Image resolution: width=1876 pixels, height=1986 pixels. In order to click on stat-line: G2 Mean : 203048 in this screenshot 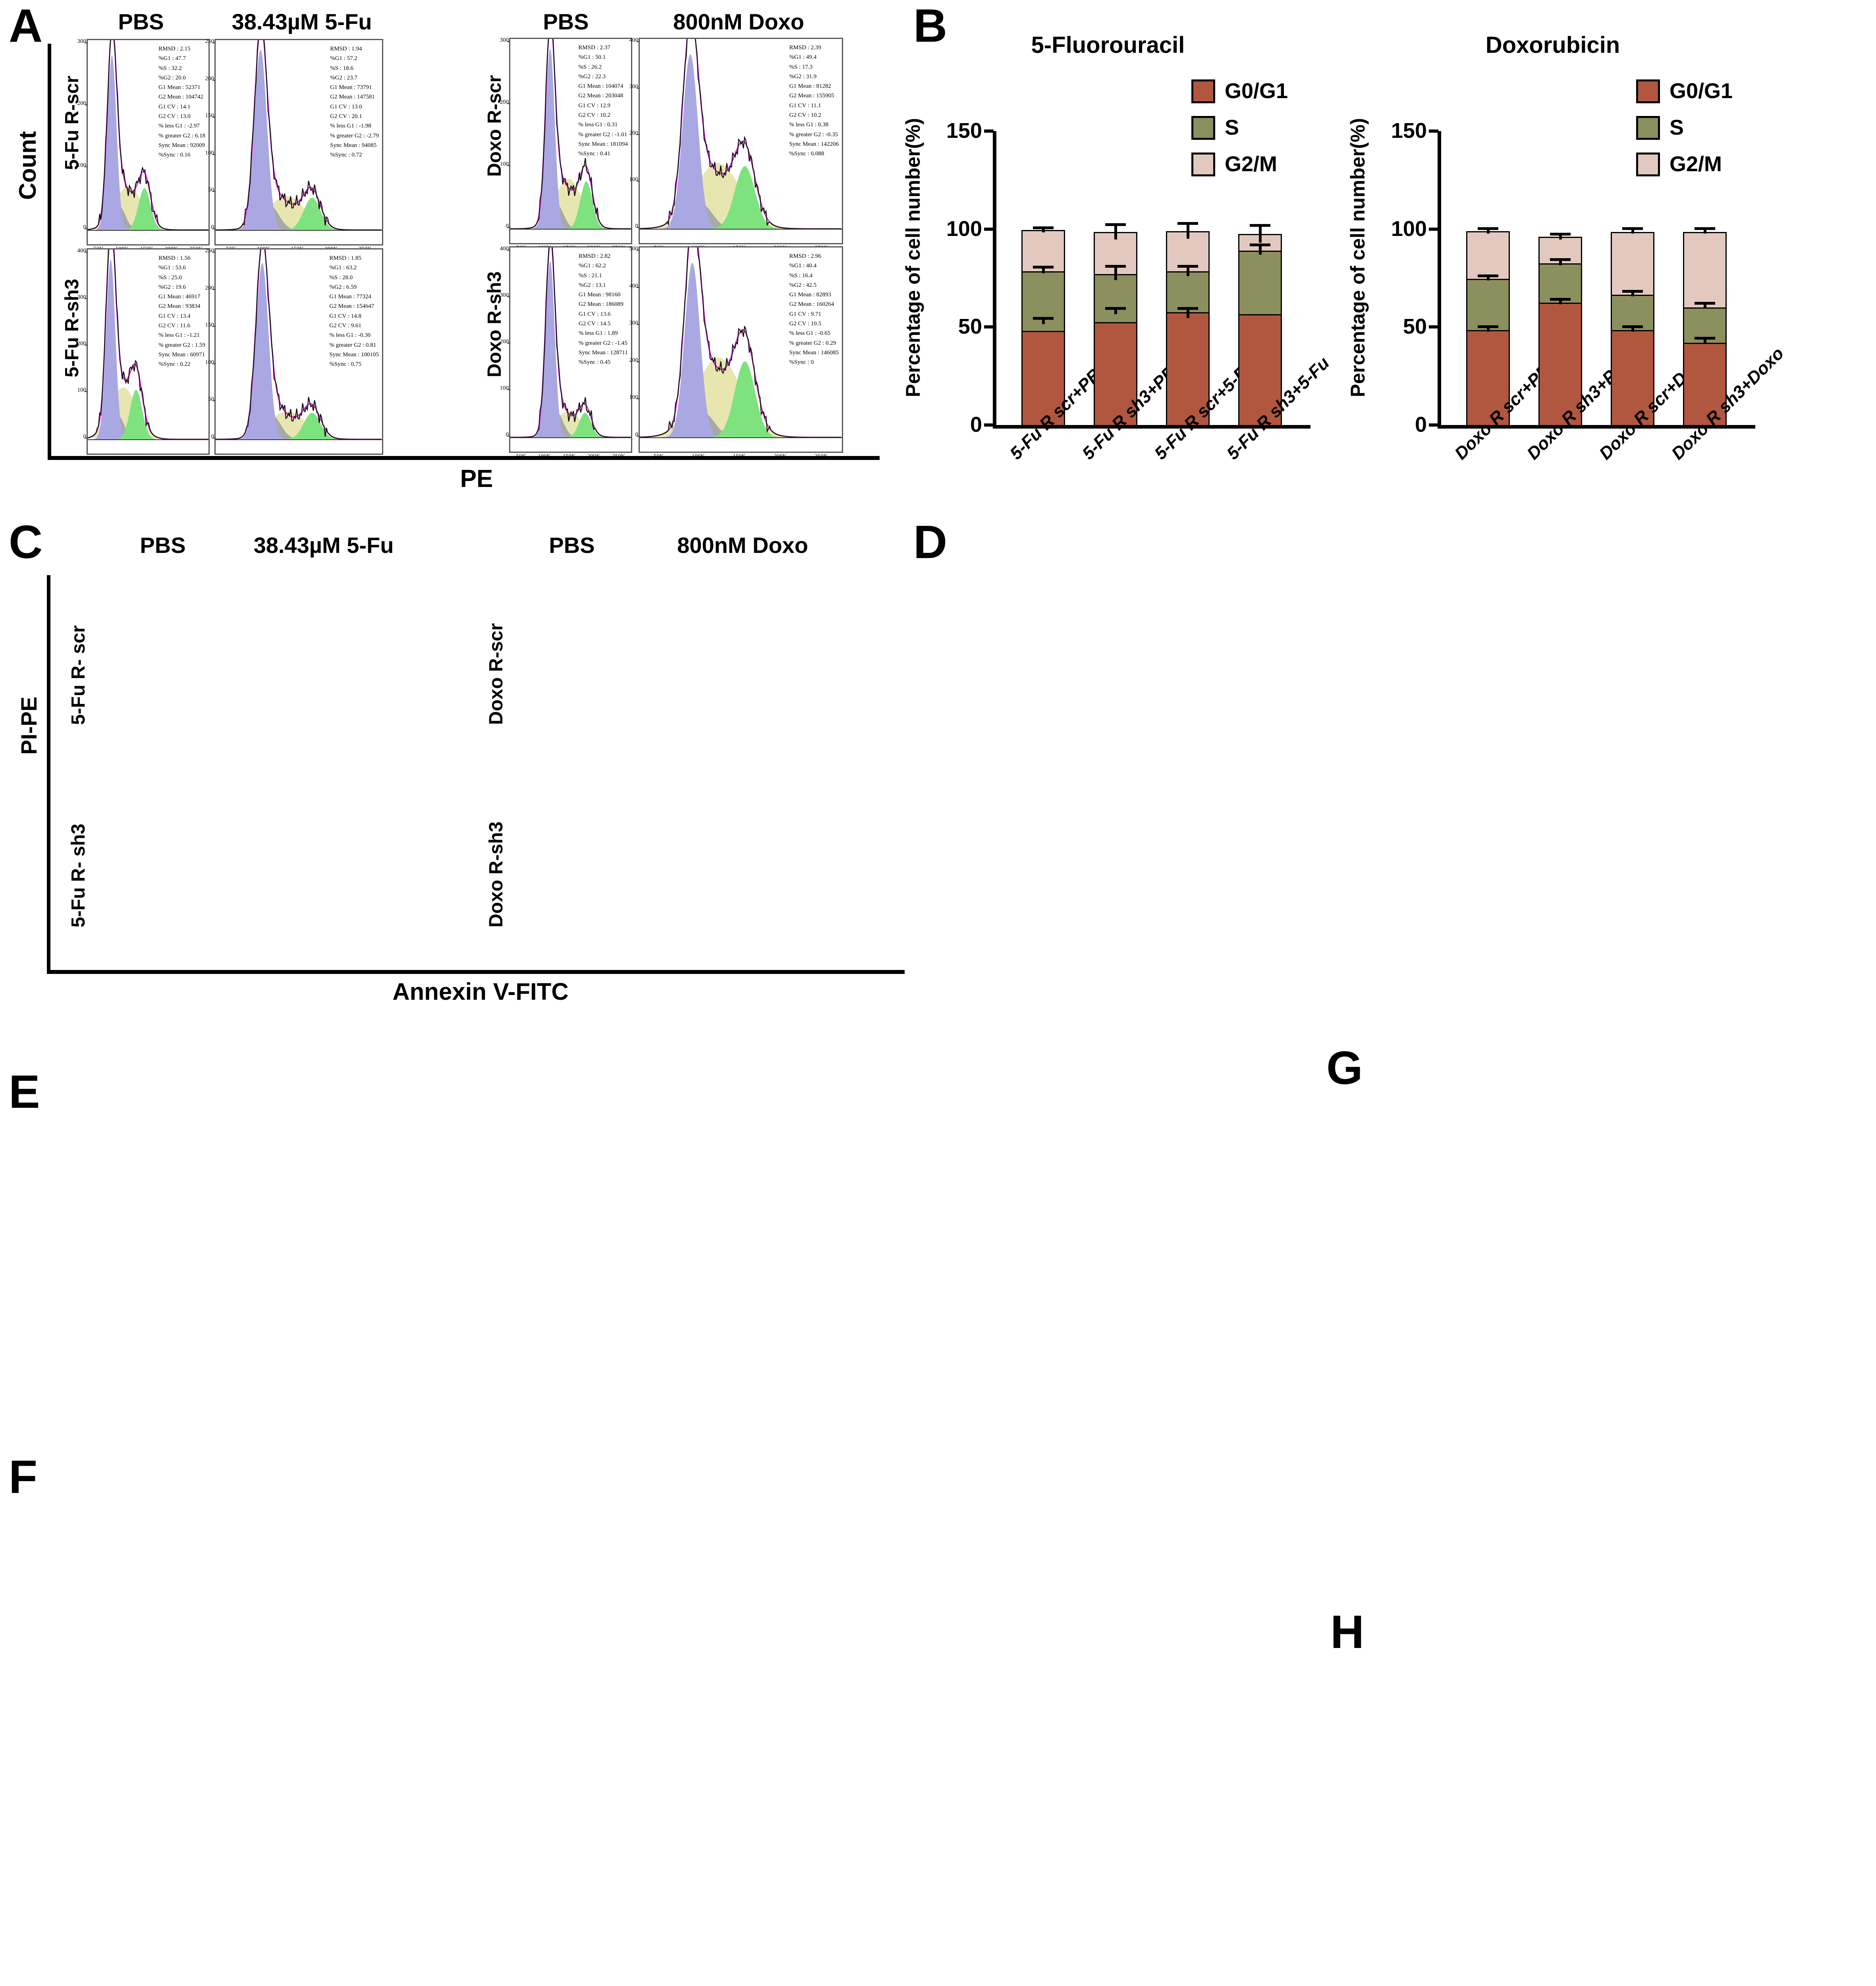, I will do `click(600, 96)`.